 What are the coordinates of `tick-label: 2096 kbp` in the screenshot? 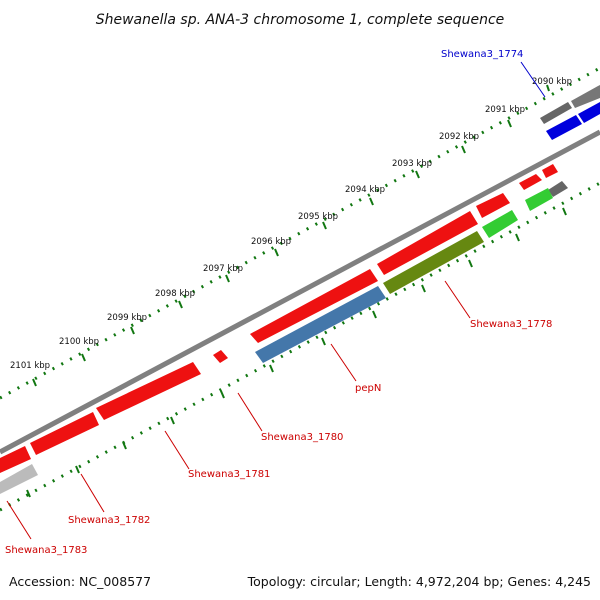 It's located at (271, 242).